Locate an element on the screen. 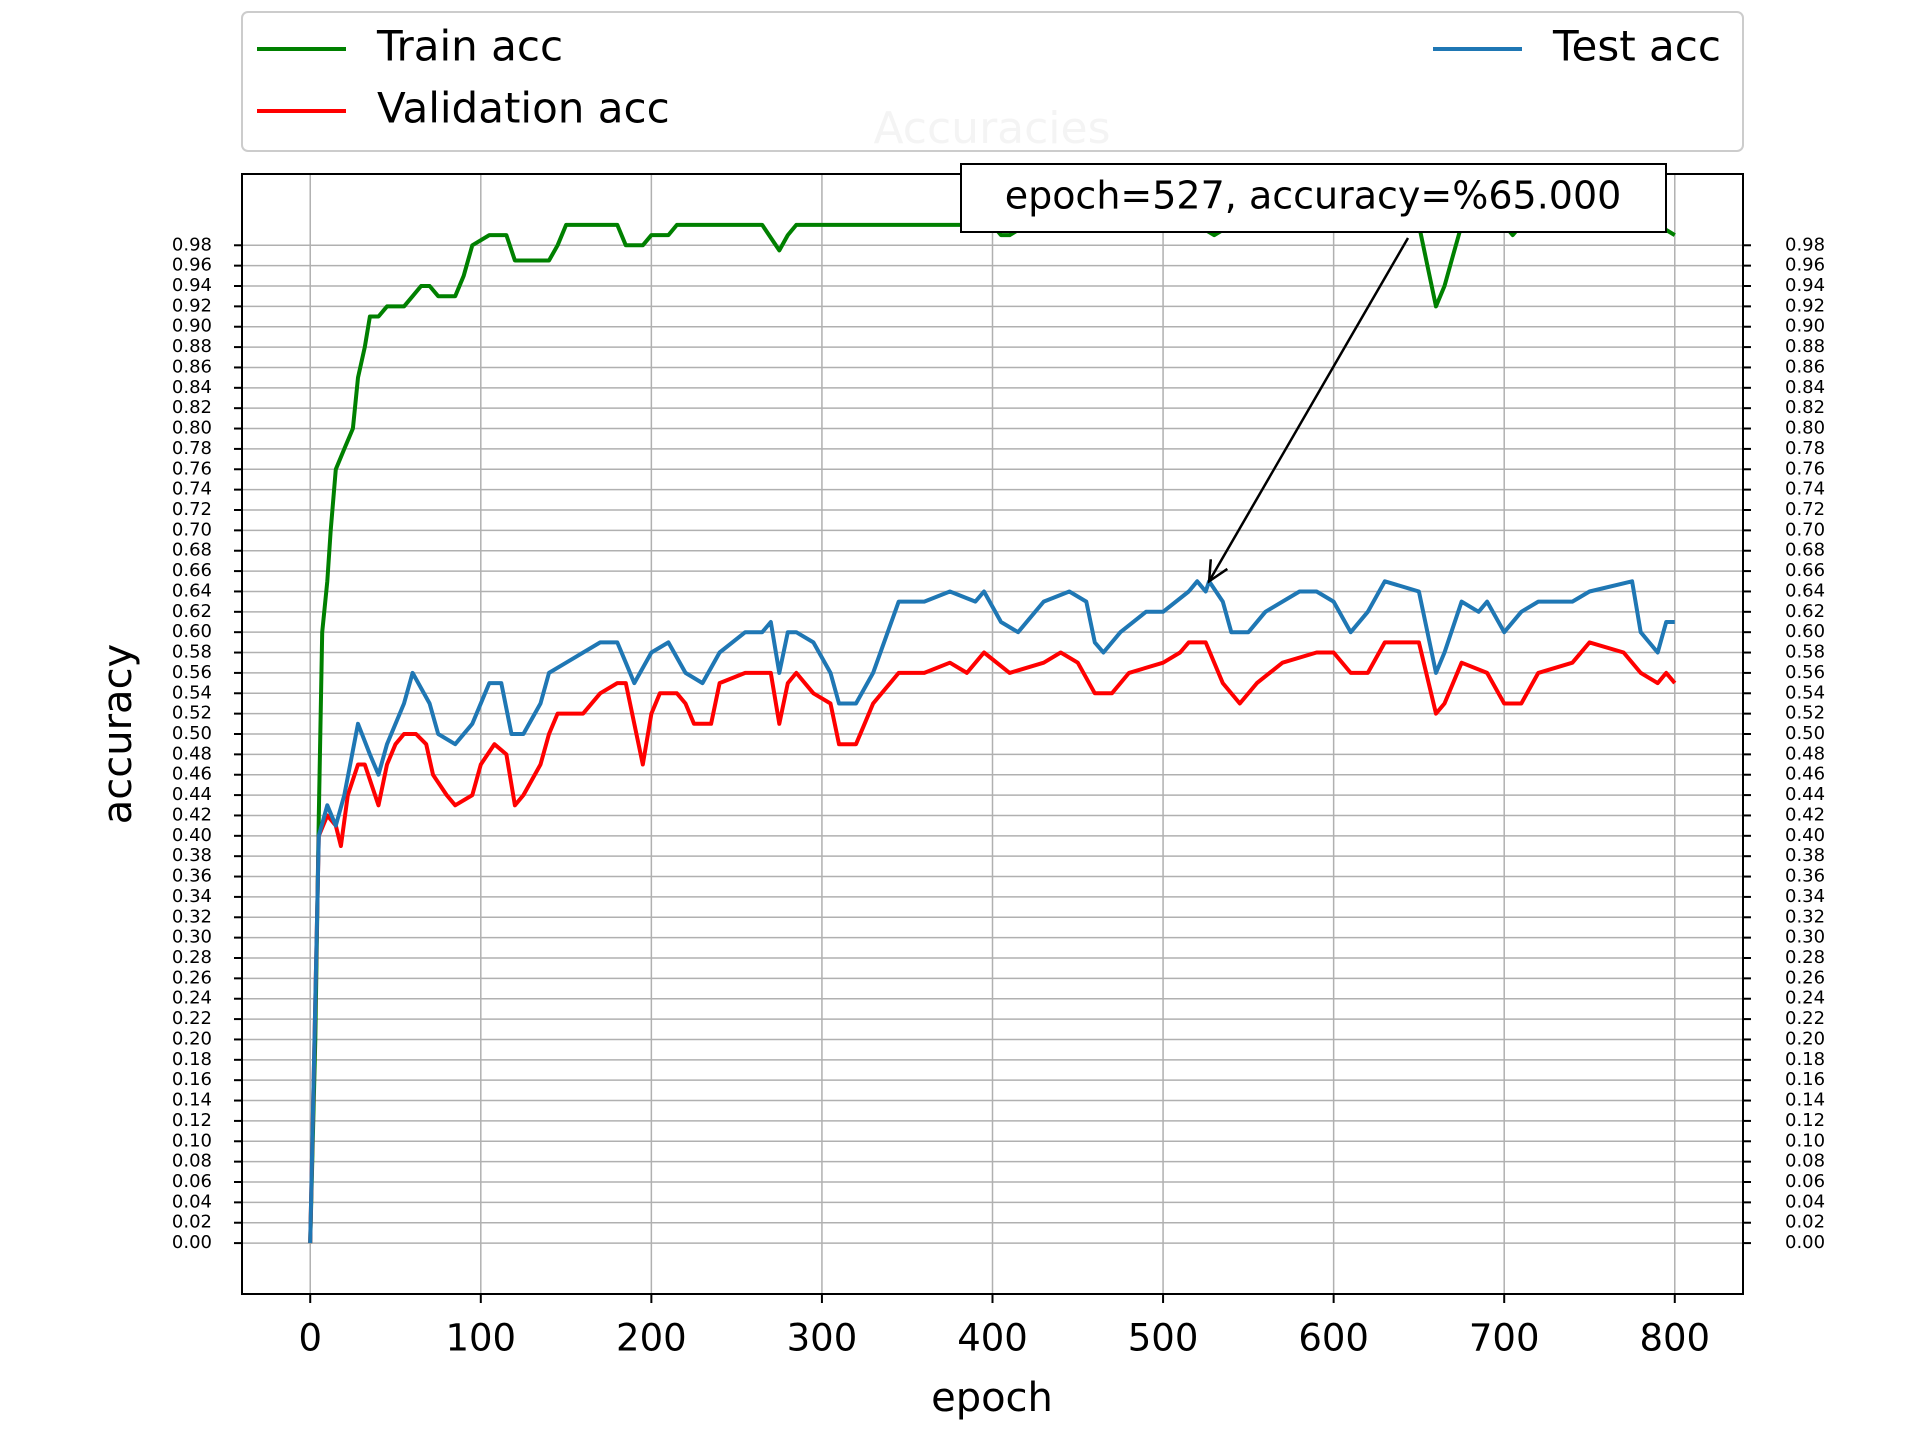 The height and width of the screenshot is (1440, 1920). y-tick-label-right: 0.12 is located at coordinates (1805, 1120).